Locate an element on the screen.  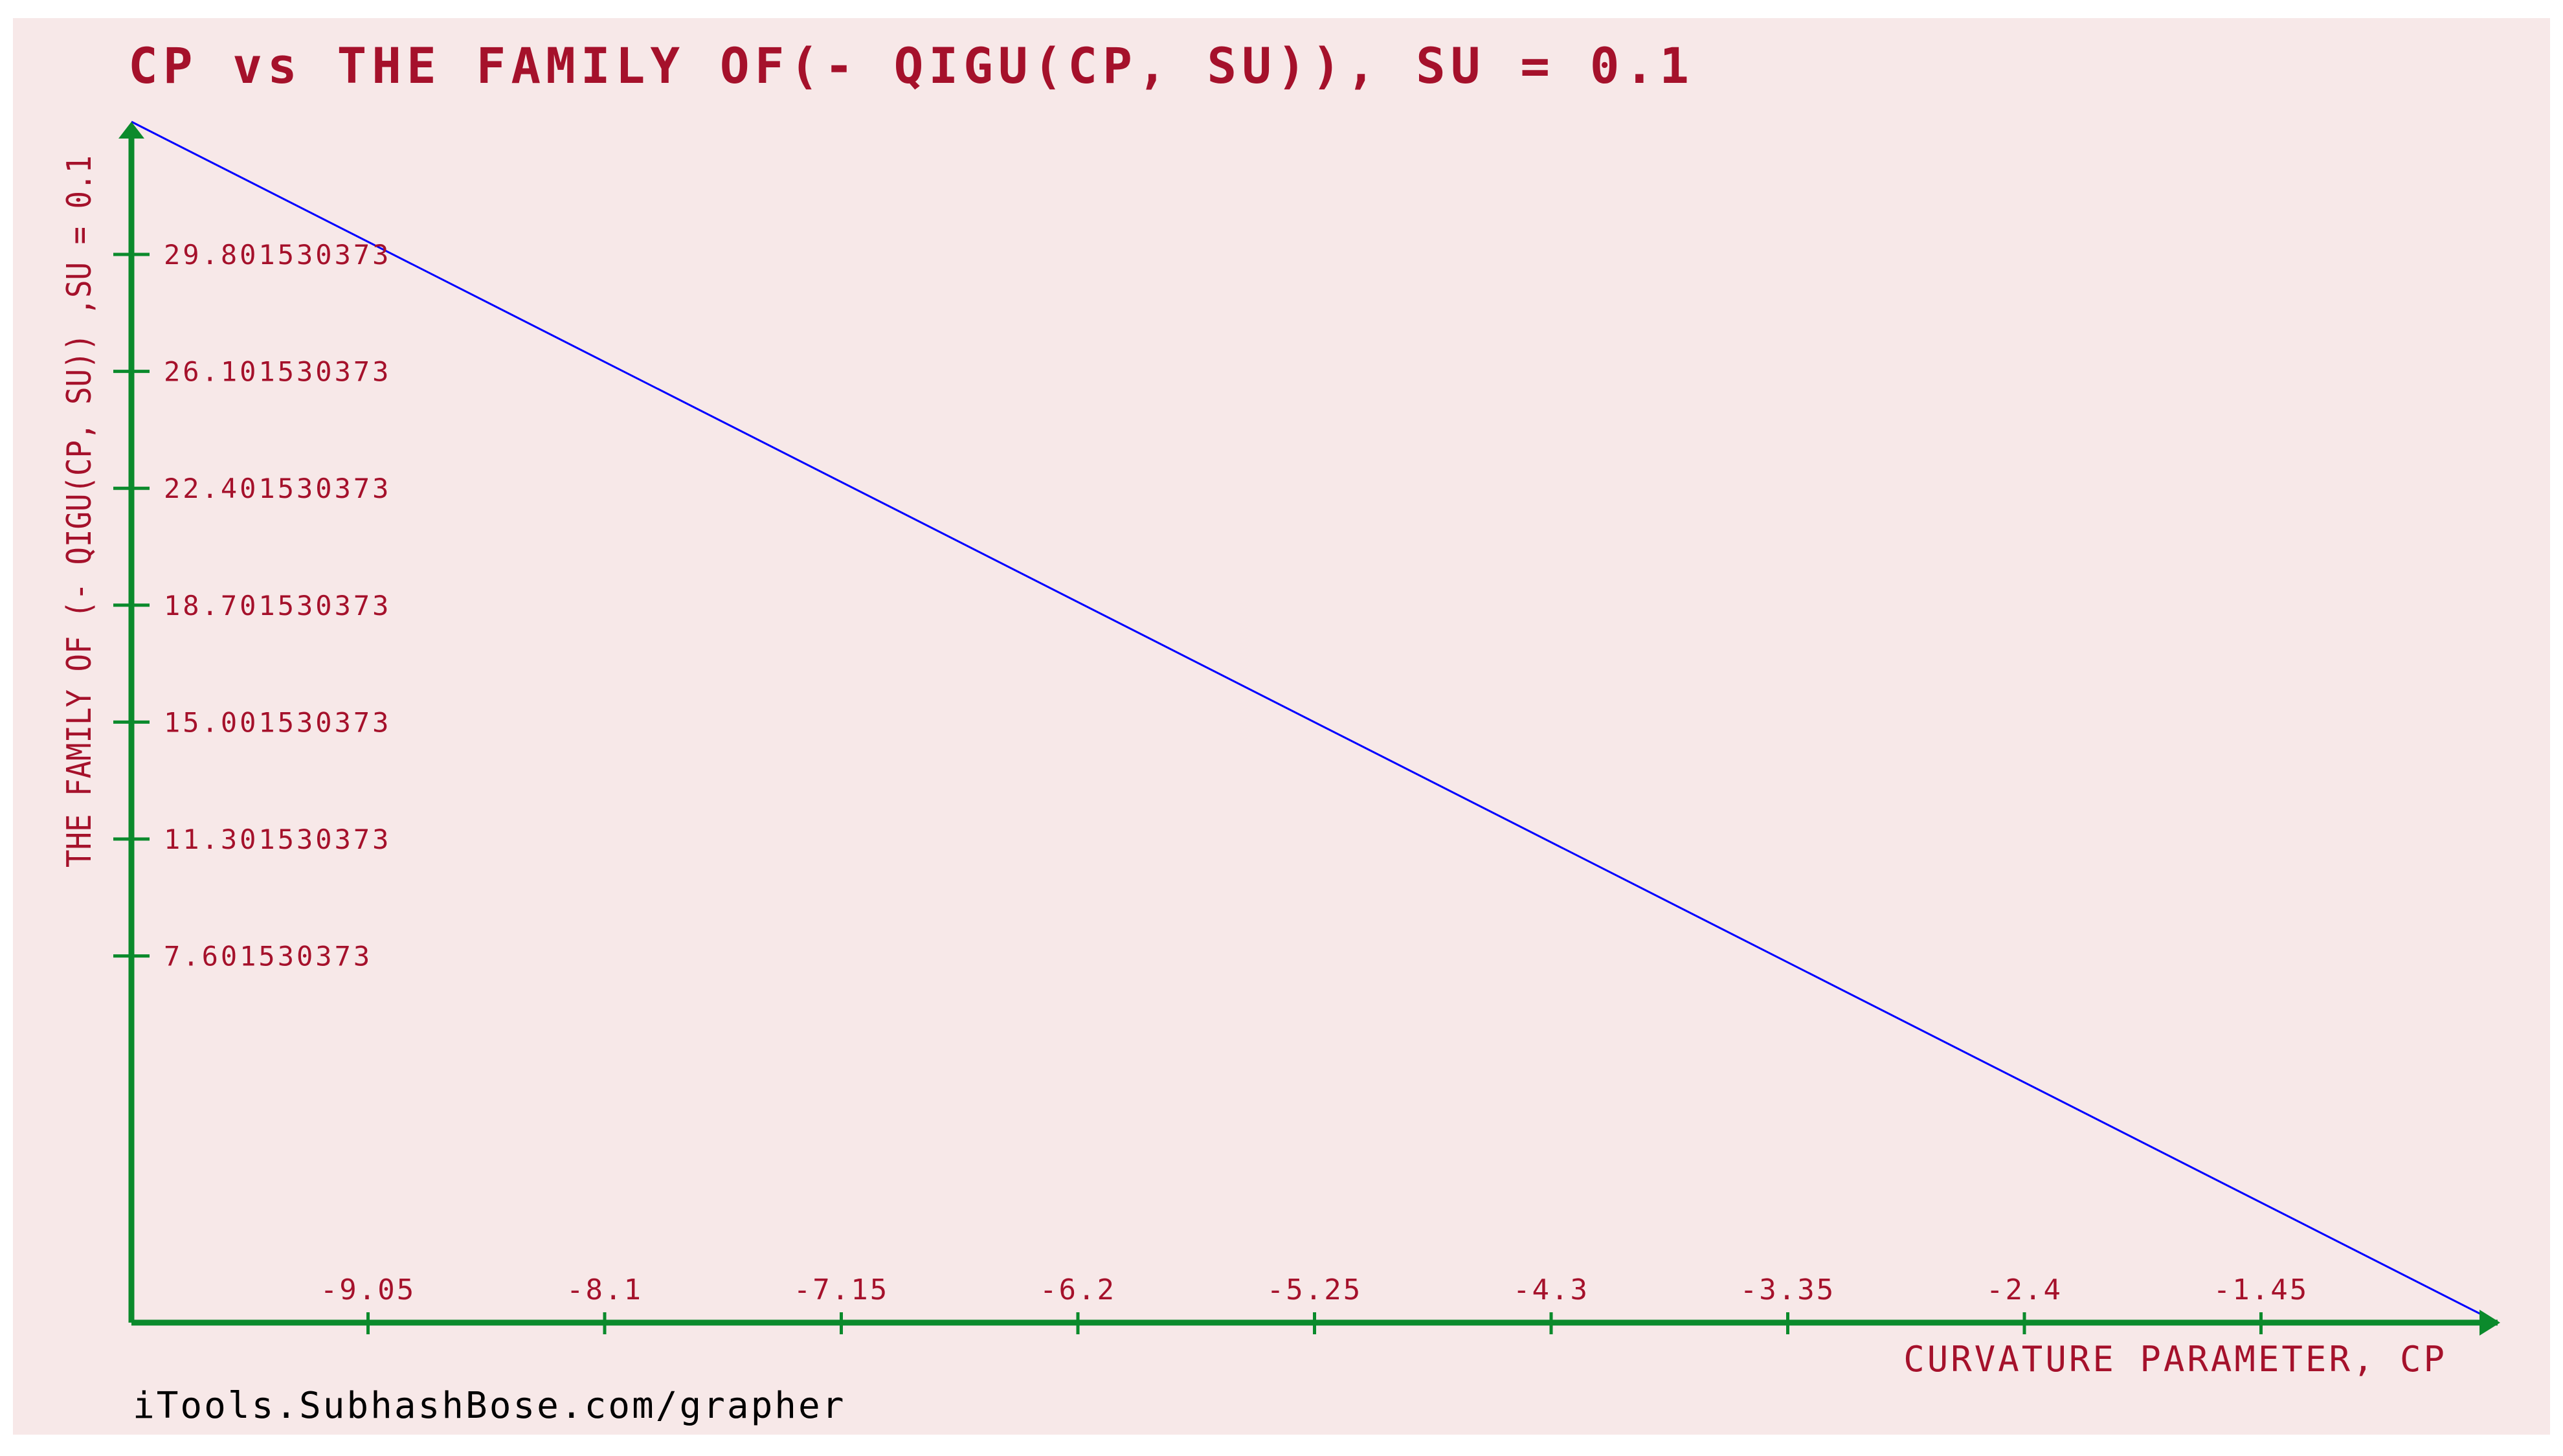
footer-credit: iTools.SubhashBose.com/grapher is located at coordinates (489, 1406).